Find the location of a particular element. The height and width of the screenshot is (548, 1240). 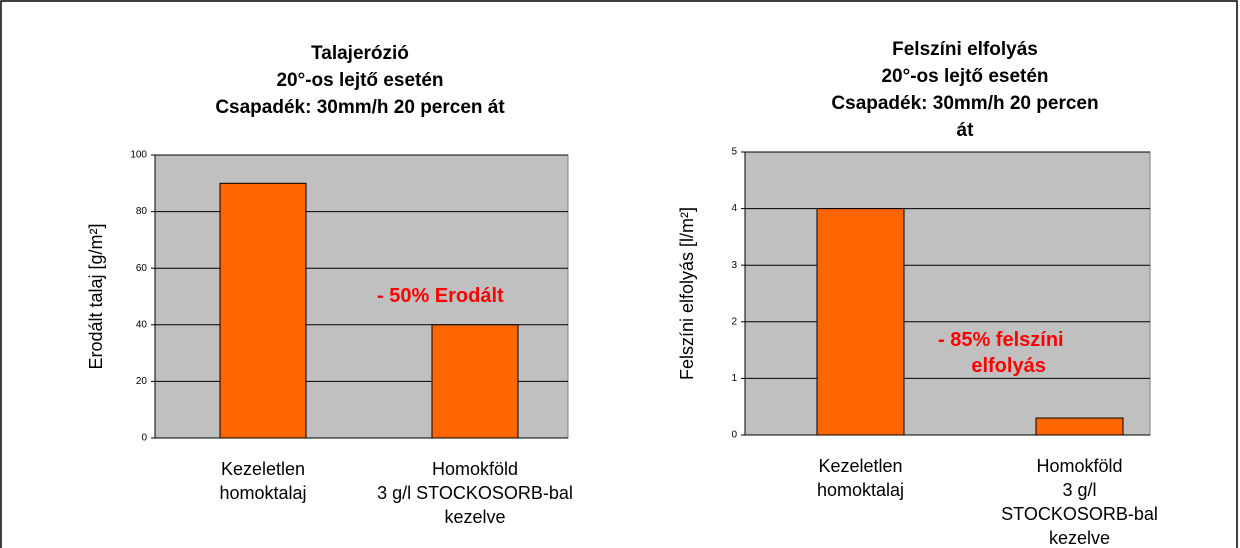

y-tick-label: 100 is located at coordinates (138, 155).